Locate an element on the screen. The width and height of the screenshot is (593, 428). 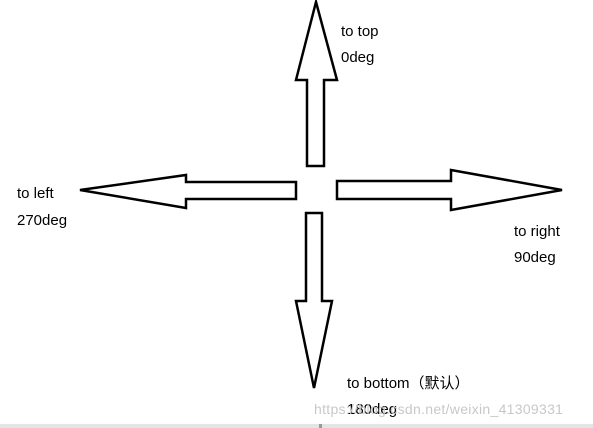
label-to-left: to left is located at coordinates (35, 193).